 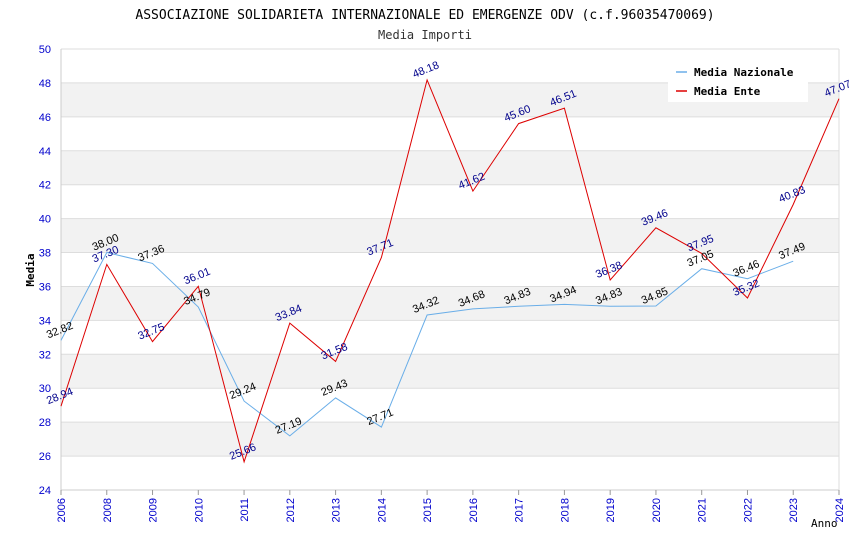 What do you see at coordinates (45, 254) in the screenshot?
I see `y-tick-label: 38` at bounding box center [45, 254].